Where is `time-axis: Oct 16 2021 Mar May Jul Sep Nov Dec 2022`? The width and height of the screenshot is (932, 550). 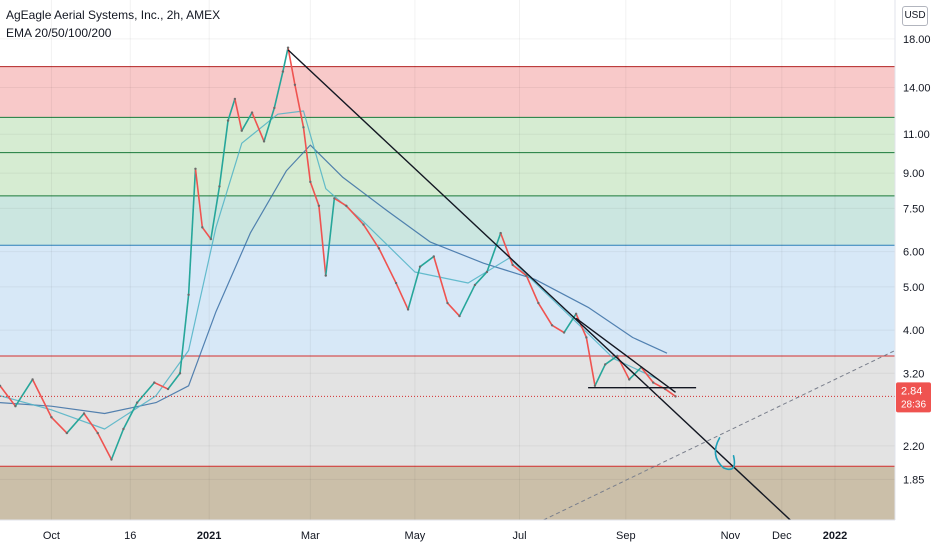
time-axis: Oct 16 2021 Mar May Jul Sep Nov Dec 2022 is located at coordinates (466, 534).